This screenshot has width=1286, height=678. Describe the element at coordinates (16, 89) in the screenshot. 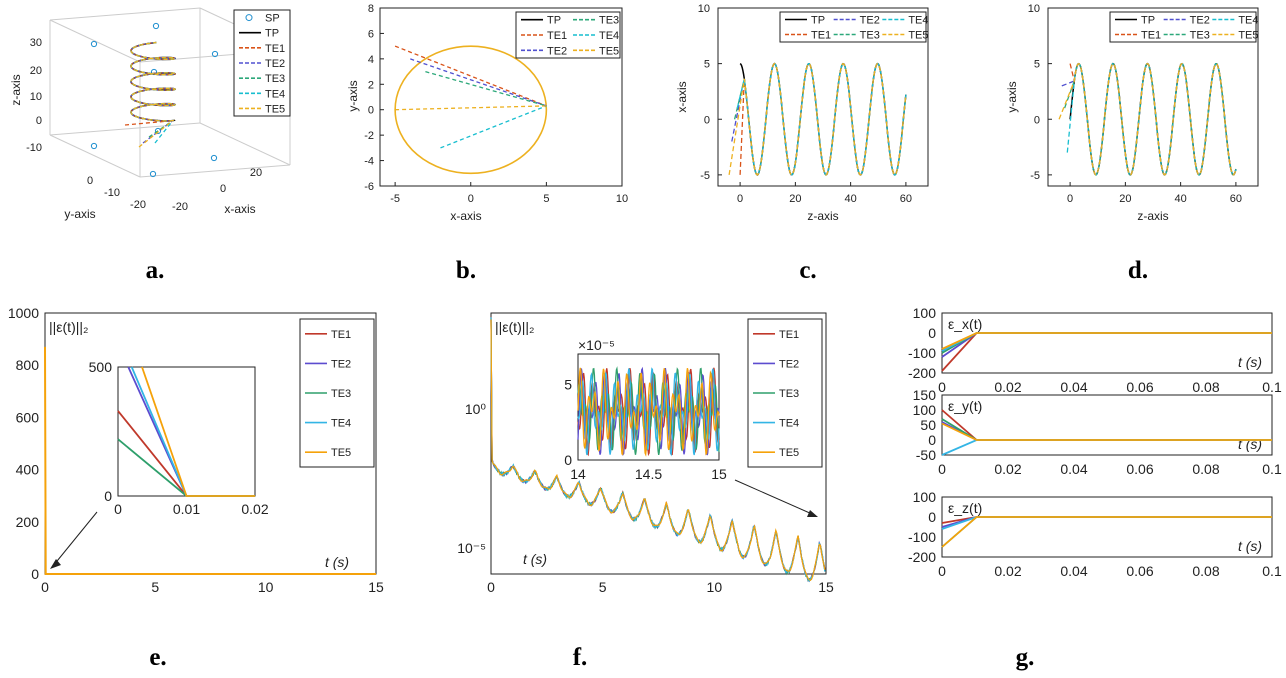

I see `a-zlabel: z-axis` at that location.